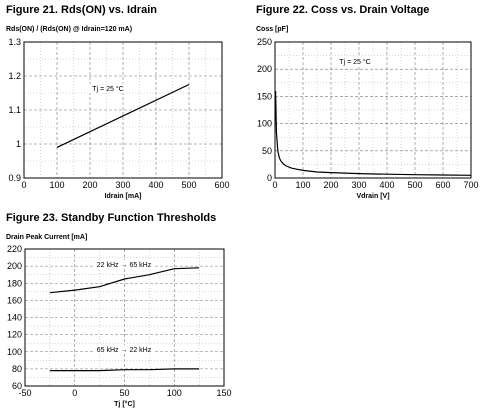  Describe the element at coordinates (74, 393) in the screenshot. I see `figure-23-x-tick-label: 0` at that location.